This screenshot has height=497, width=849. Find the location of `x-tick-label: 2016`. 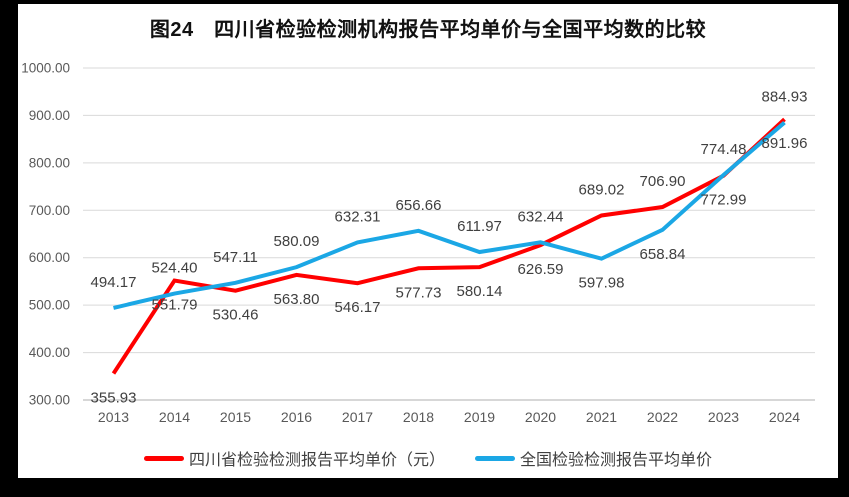

x-tick-label: 2016 is located at coordinates (296, 417).